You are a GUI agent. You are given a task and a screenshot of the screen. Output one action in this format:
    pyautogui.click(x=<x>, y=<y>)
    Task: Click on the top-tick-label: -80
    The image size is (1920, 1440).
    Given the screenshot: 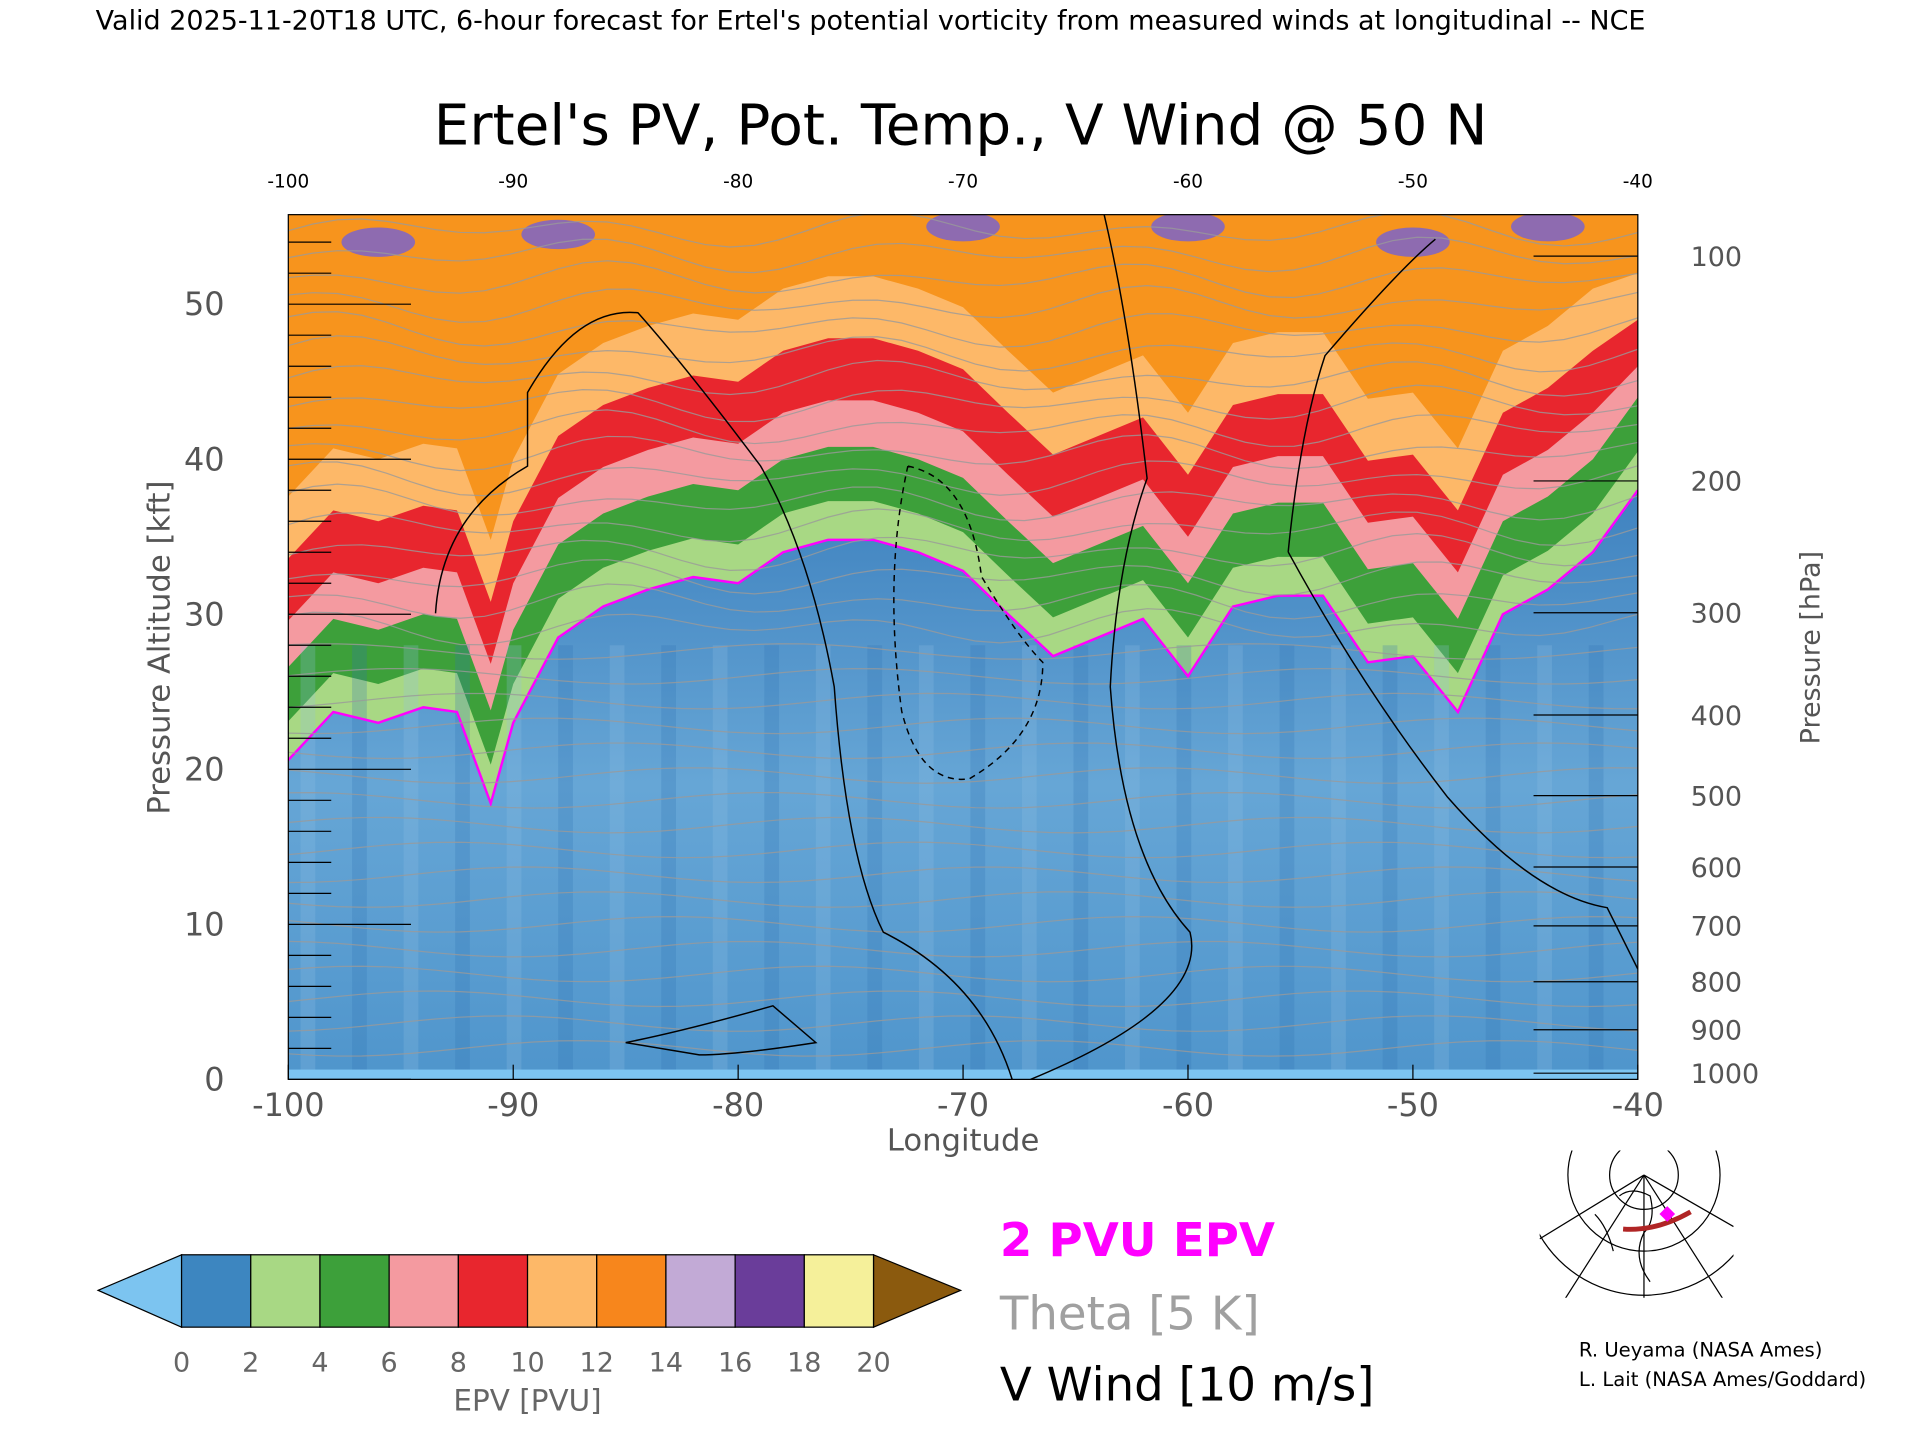 What is the action you would take?
    pyautogui.click(x=738, y=182)
    